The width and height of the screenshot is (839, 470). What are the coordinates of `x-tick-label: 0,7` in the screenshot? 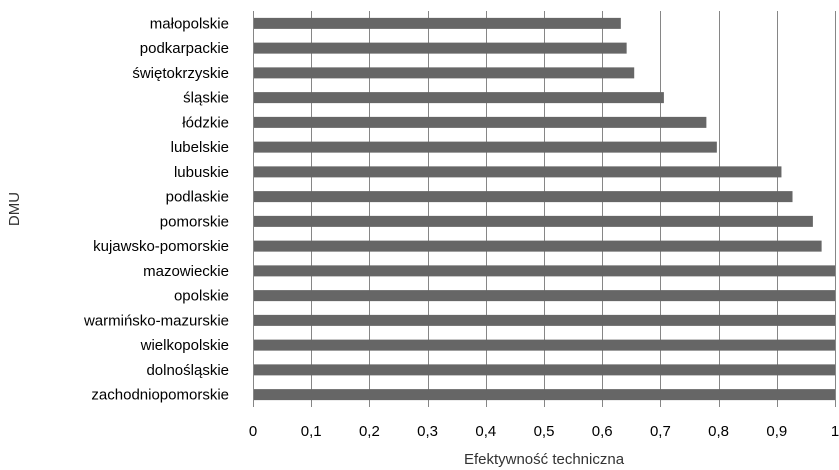 It's located at (660, 431).